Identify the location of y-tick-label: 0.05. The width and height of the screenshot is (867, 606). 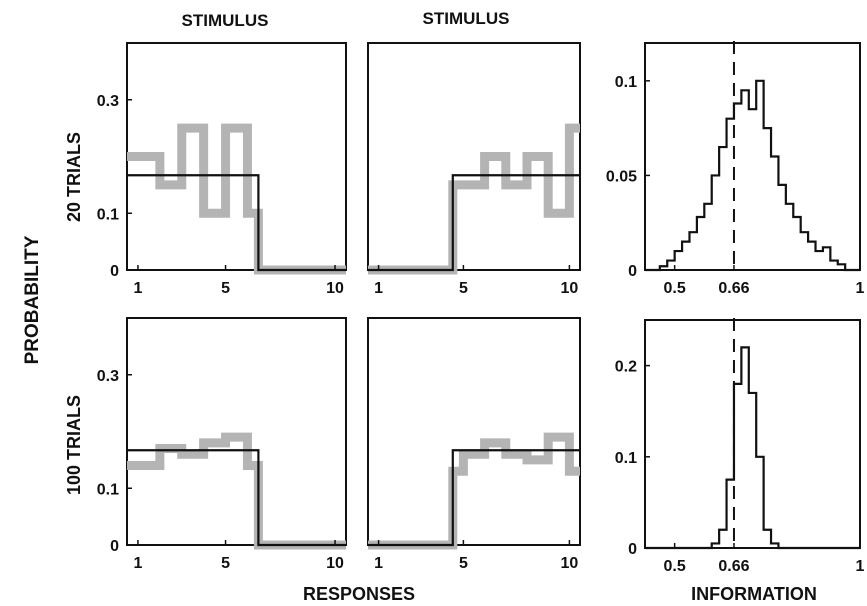
(621, 176).